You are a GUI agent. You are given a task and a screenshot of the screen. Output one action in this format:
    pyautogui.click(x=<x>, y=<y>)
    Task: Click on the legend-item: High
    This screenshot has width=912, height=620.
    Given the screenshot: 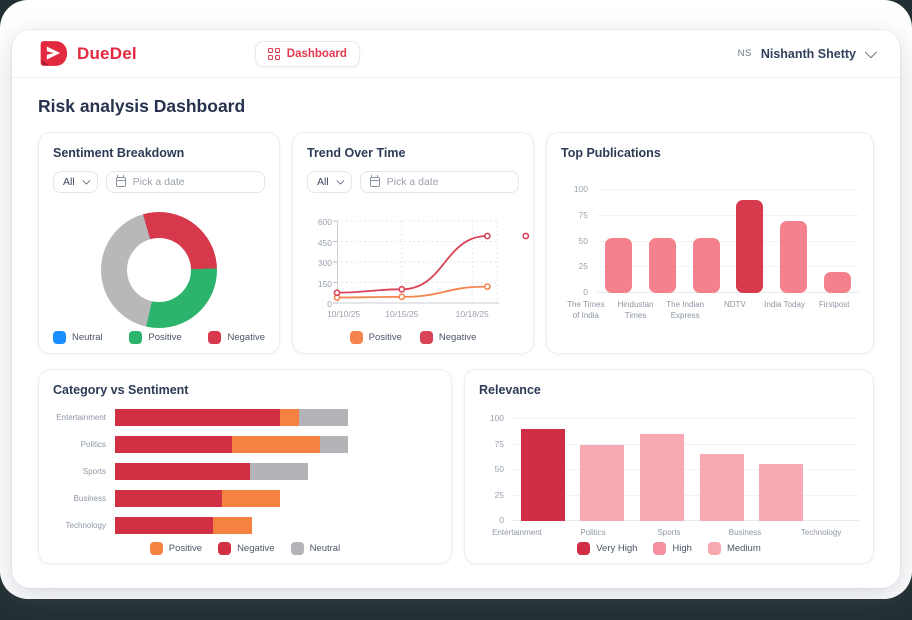 What is the action you would take?
    pyautogui.click(x=672, y=548)
    